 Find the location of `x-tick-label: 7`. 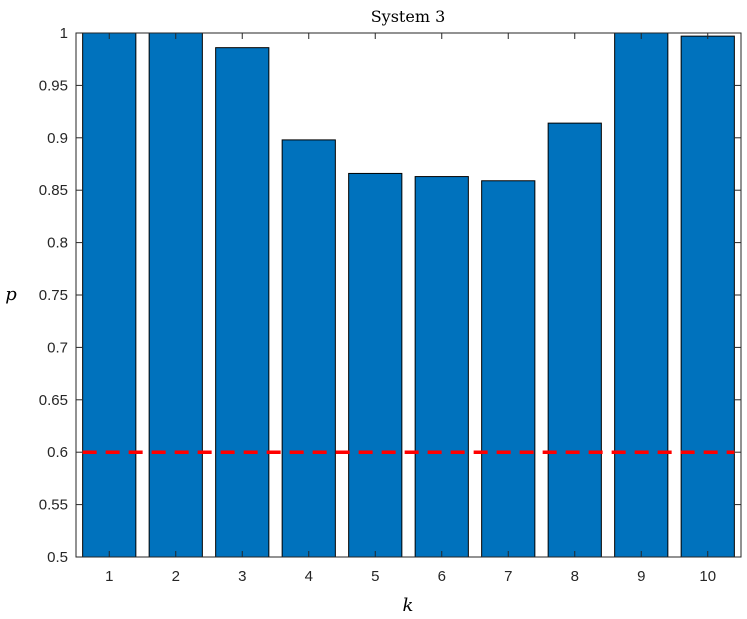

x-tick-label: 7 is located at coordinates (508, 576).